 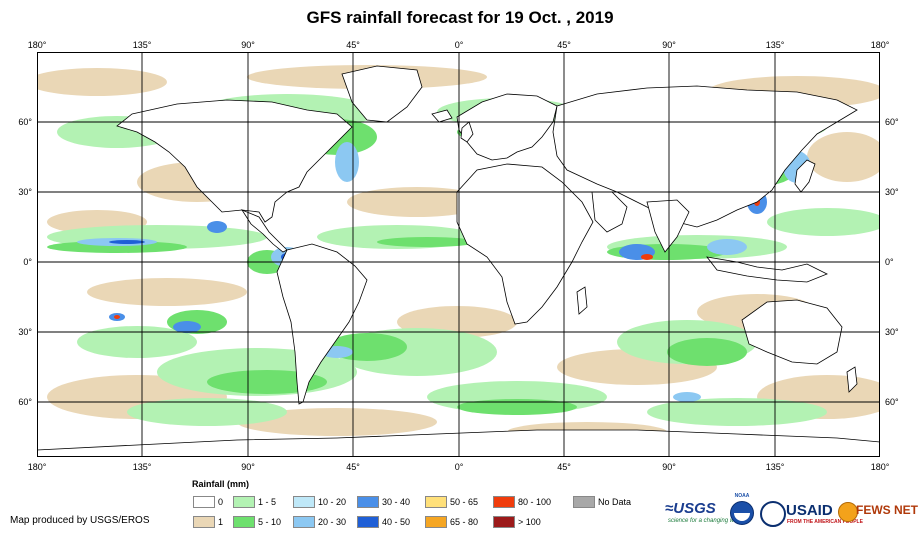 What do you see at coordinates (270, 522) in the screenshot?
I see `legend-label: 5 - 10` at bounding box center [270, 522].